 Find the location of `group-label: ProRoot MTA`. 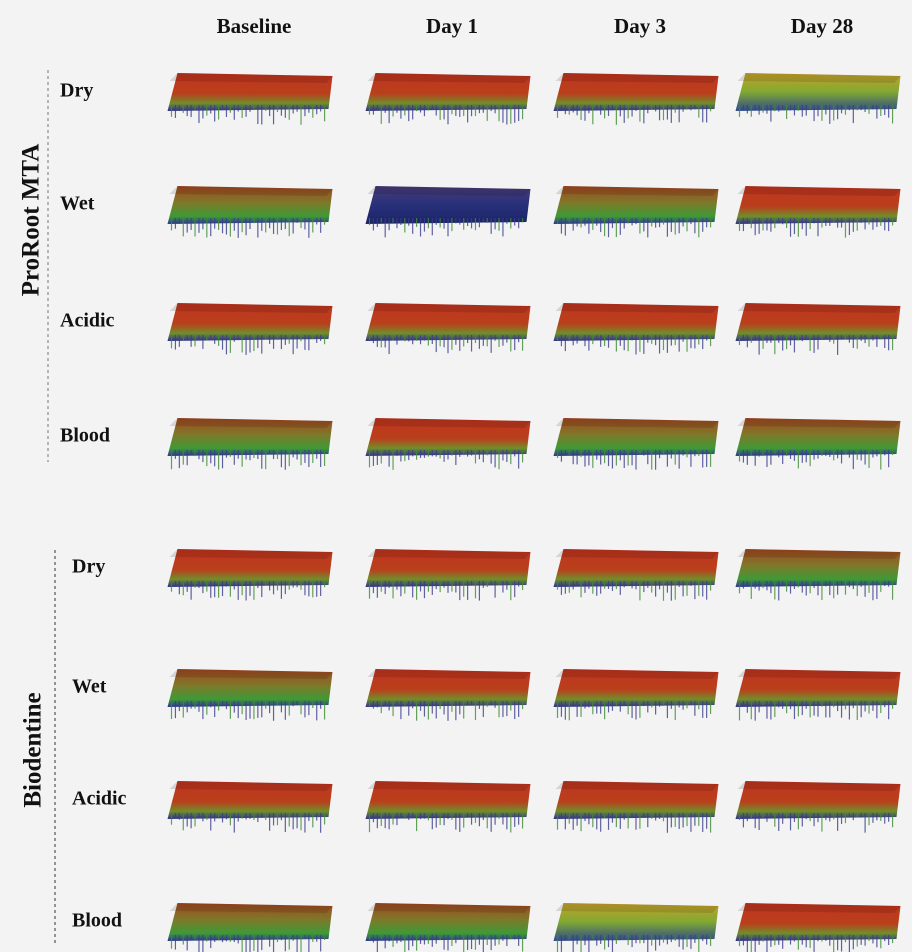

group-label: ProRoot MTA is located at coordinates (31, 220).